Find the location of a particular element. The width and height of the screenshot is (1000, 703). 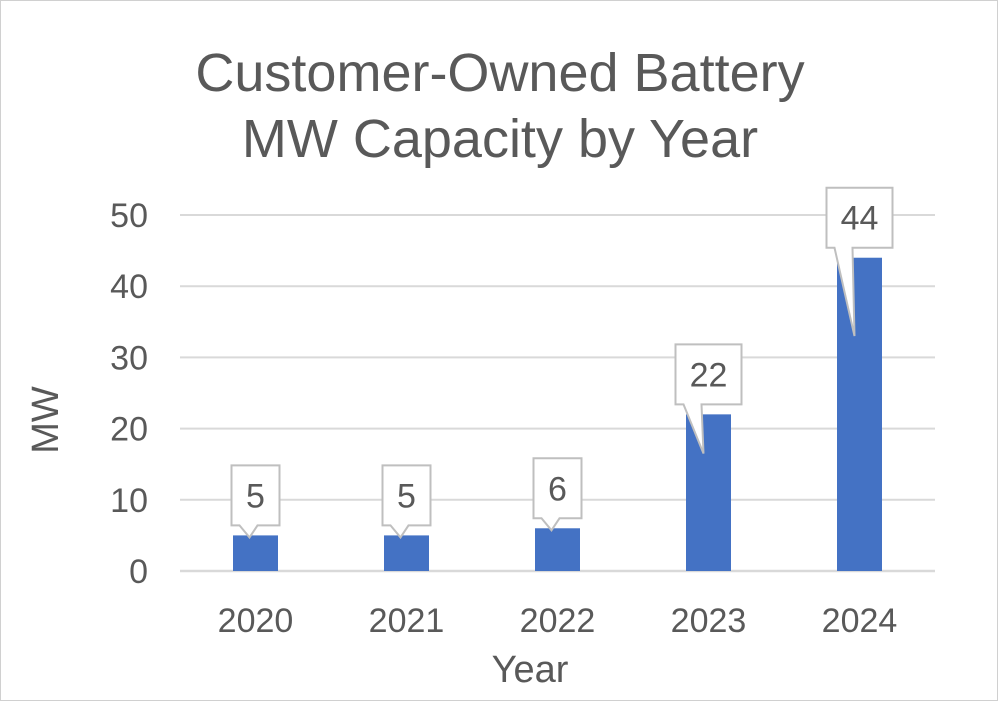

bar-2023 is located at coordinates (708, 492).